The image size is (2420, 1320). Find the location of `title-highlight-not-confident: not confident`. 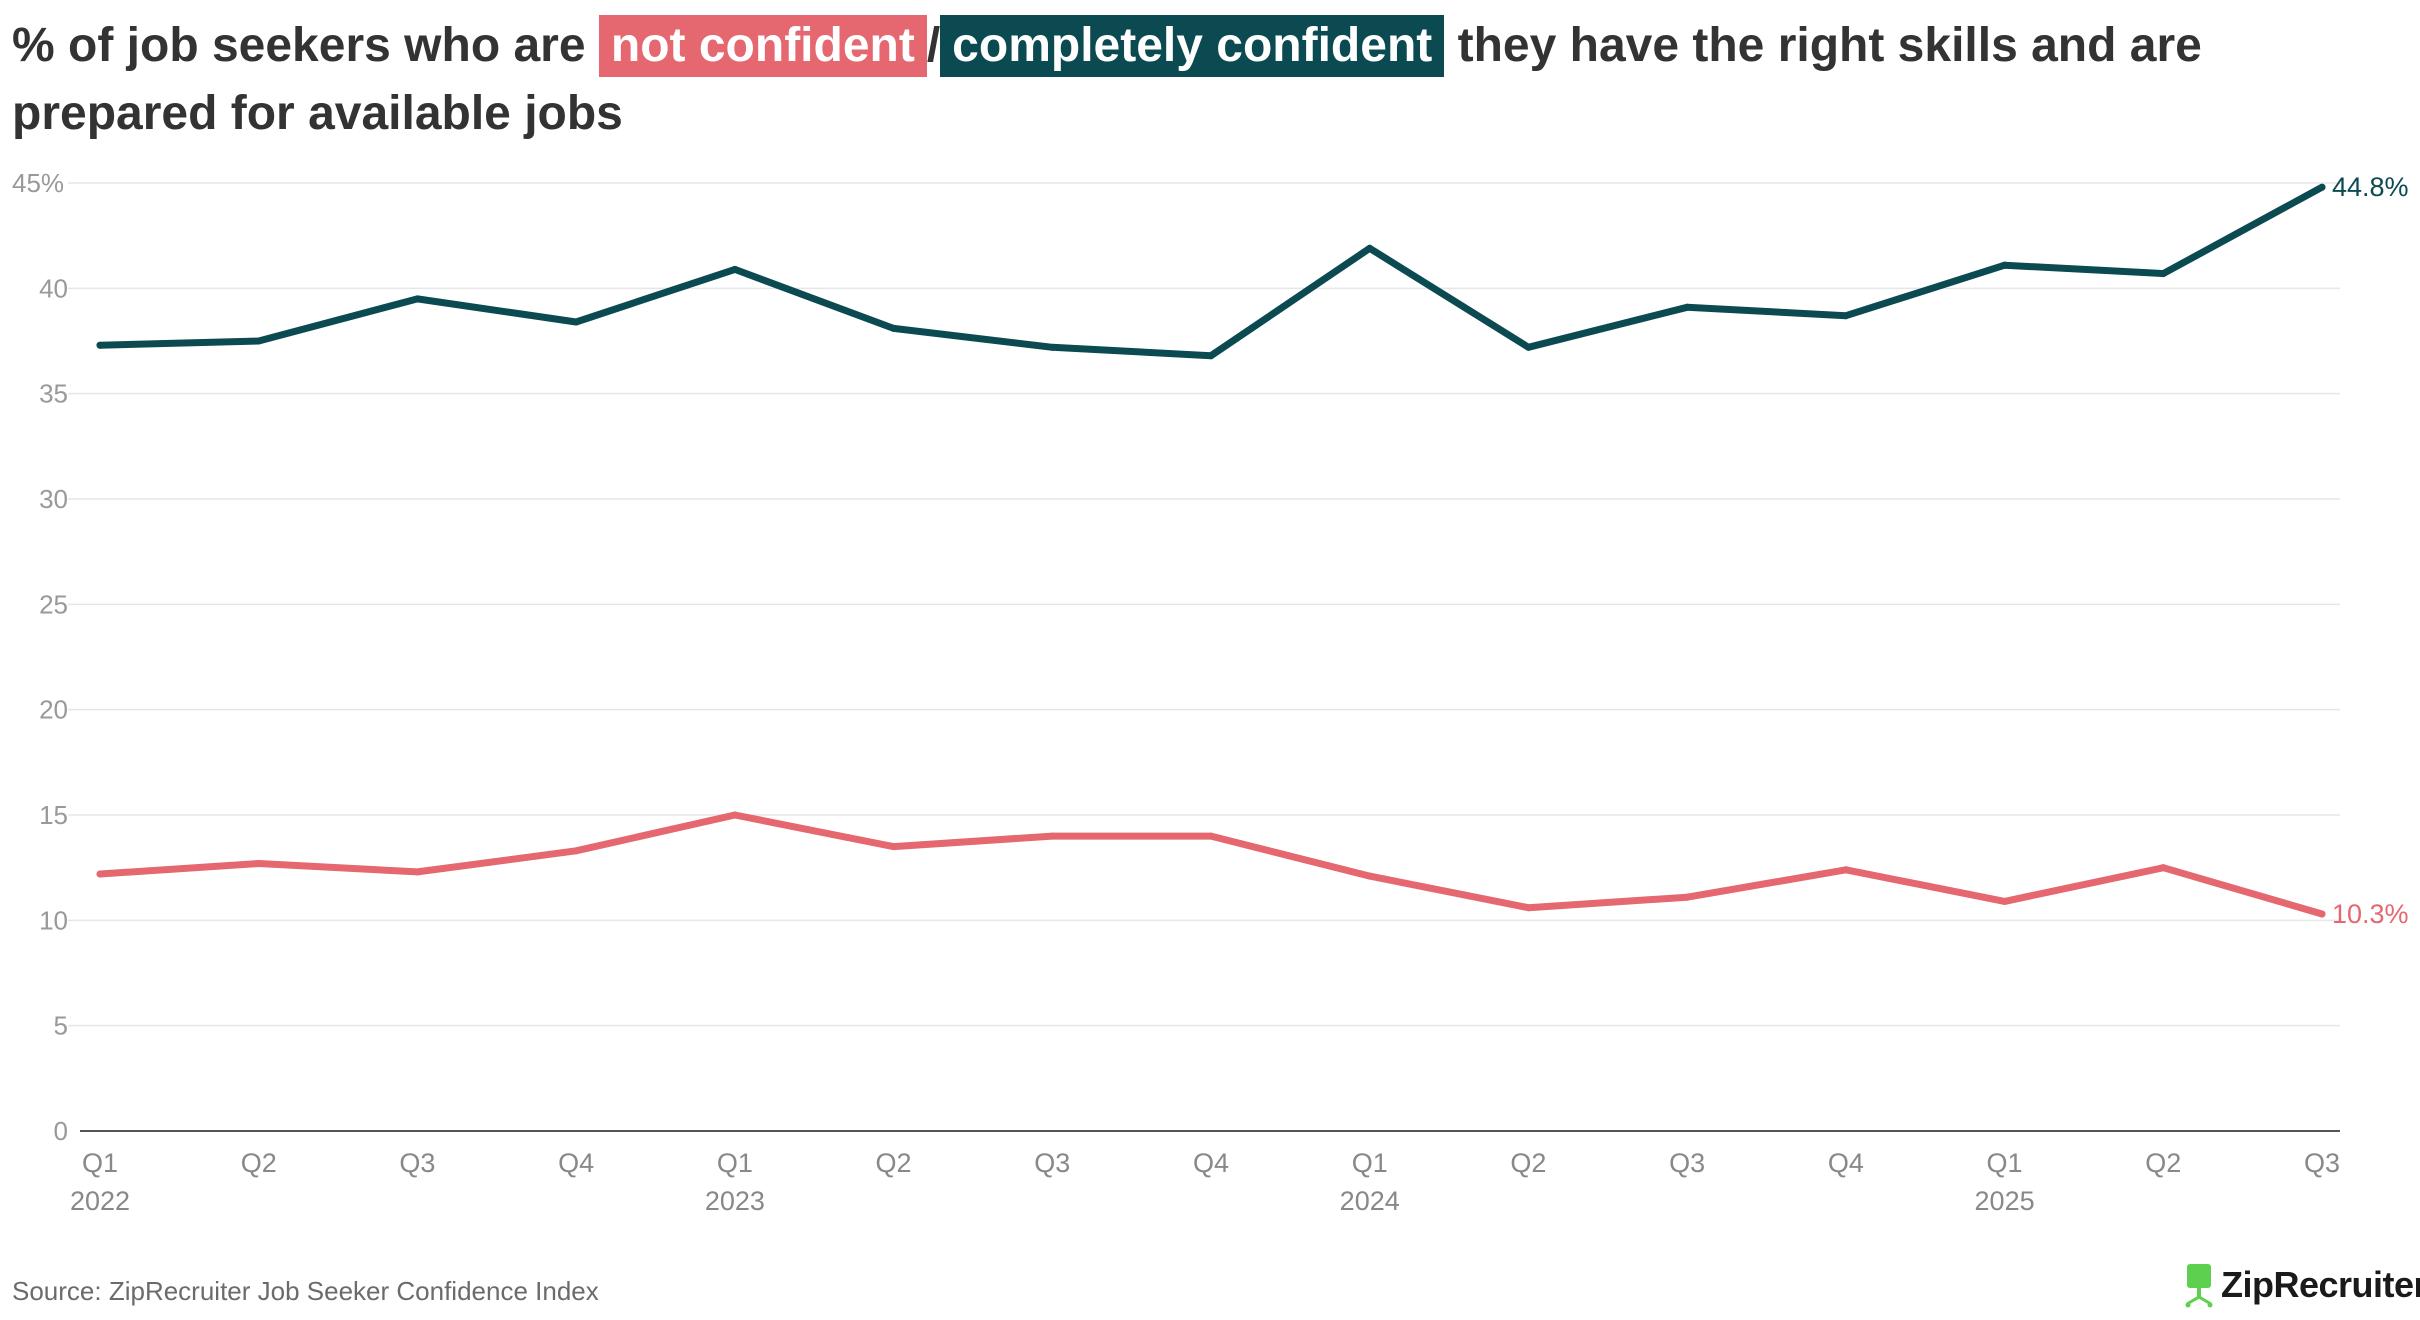

title-highlight-not-confident: not confident is located at coordinates (762, 46).